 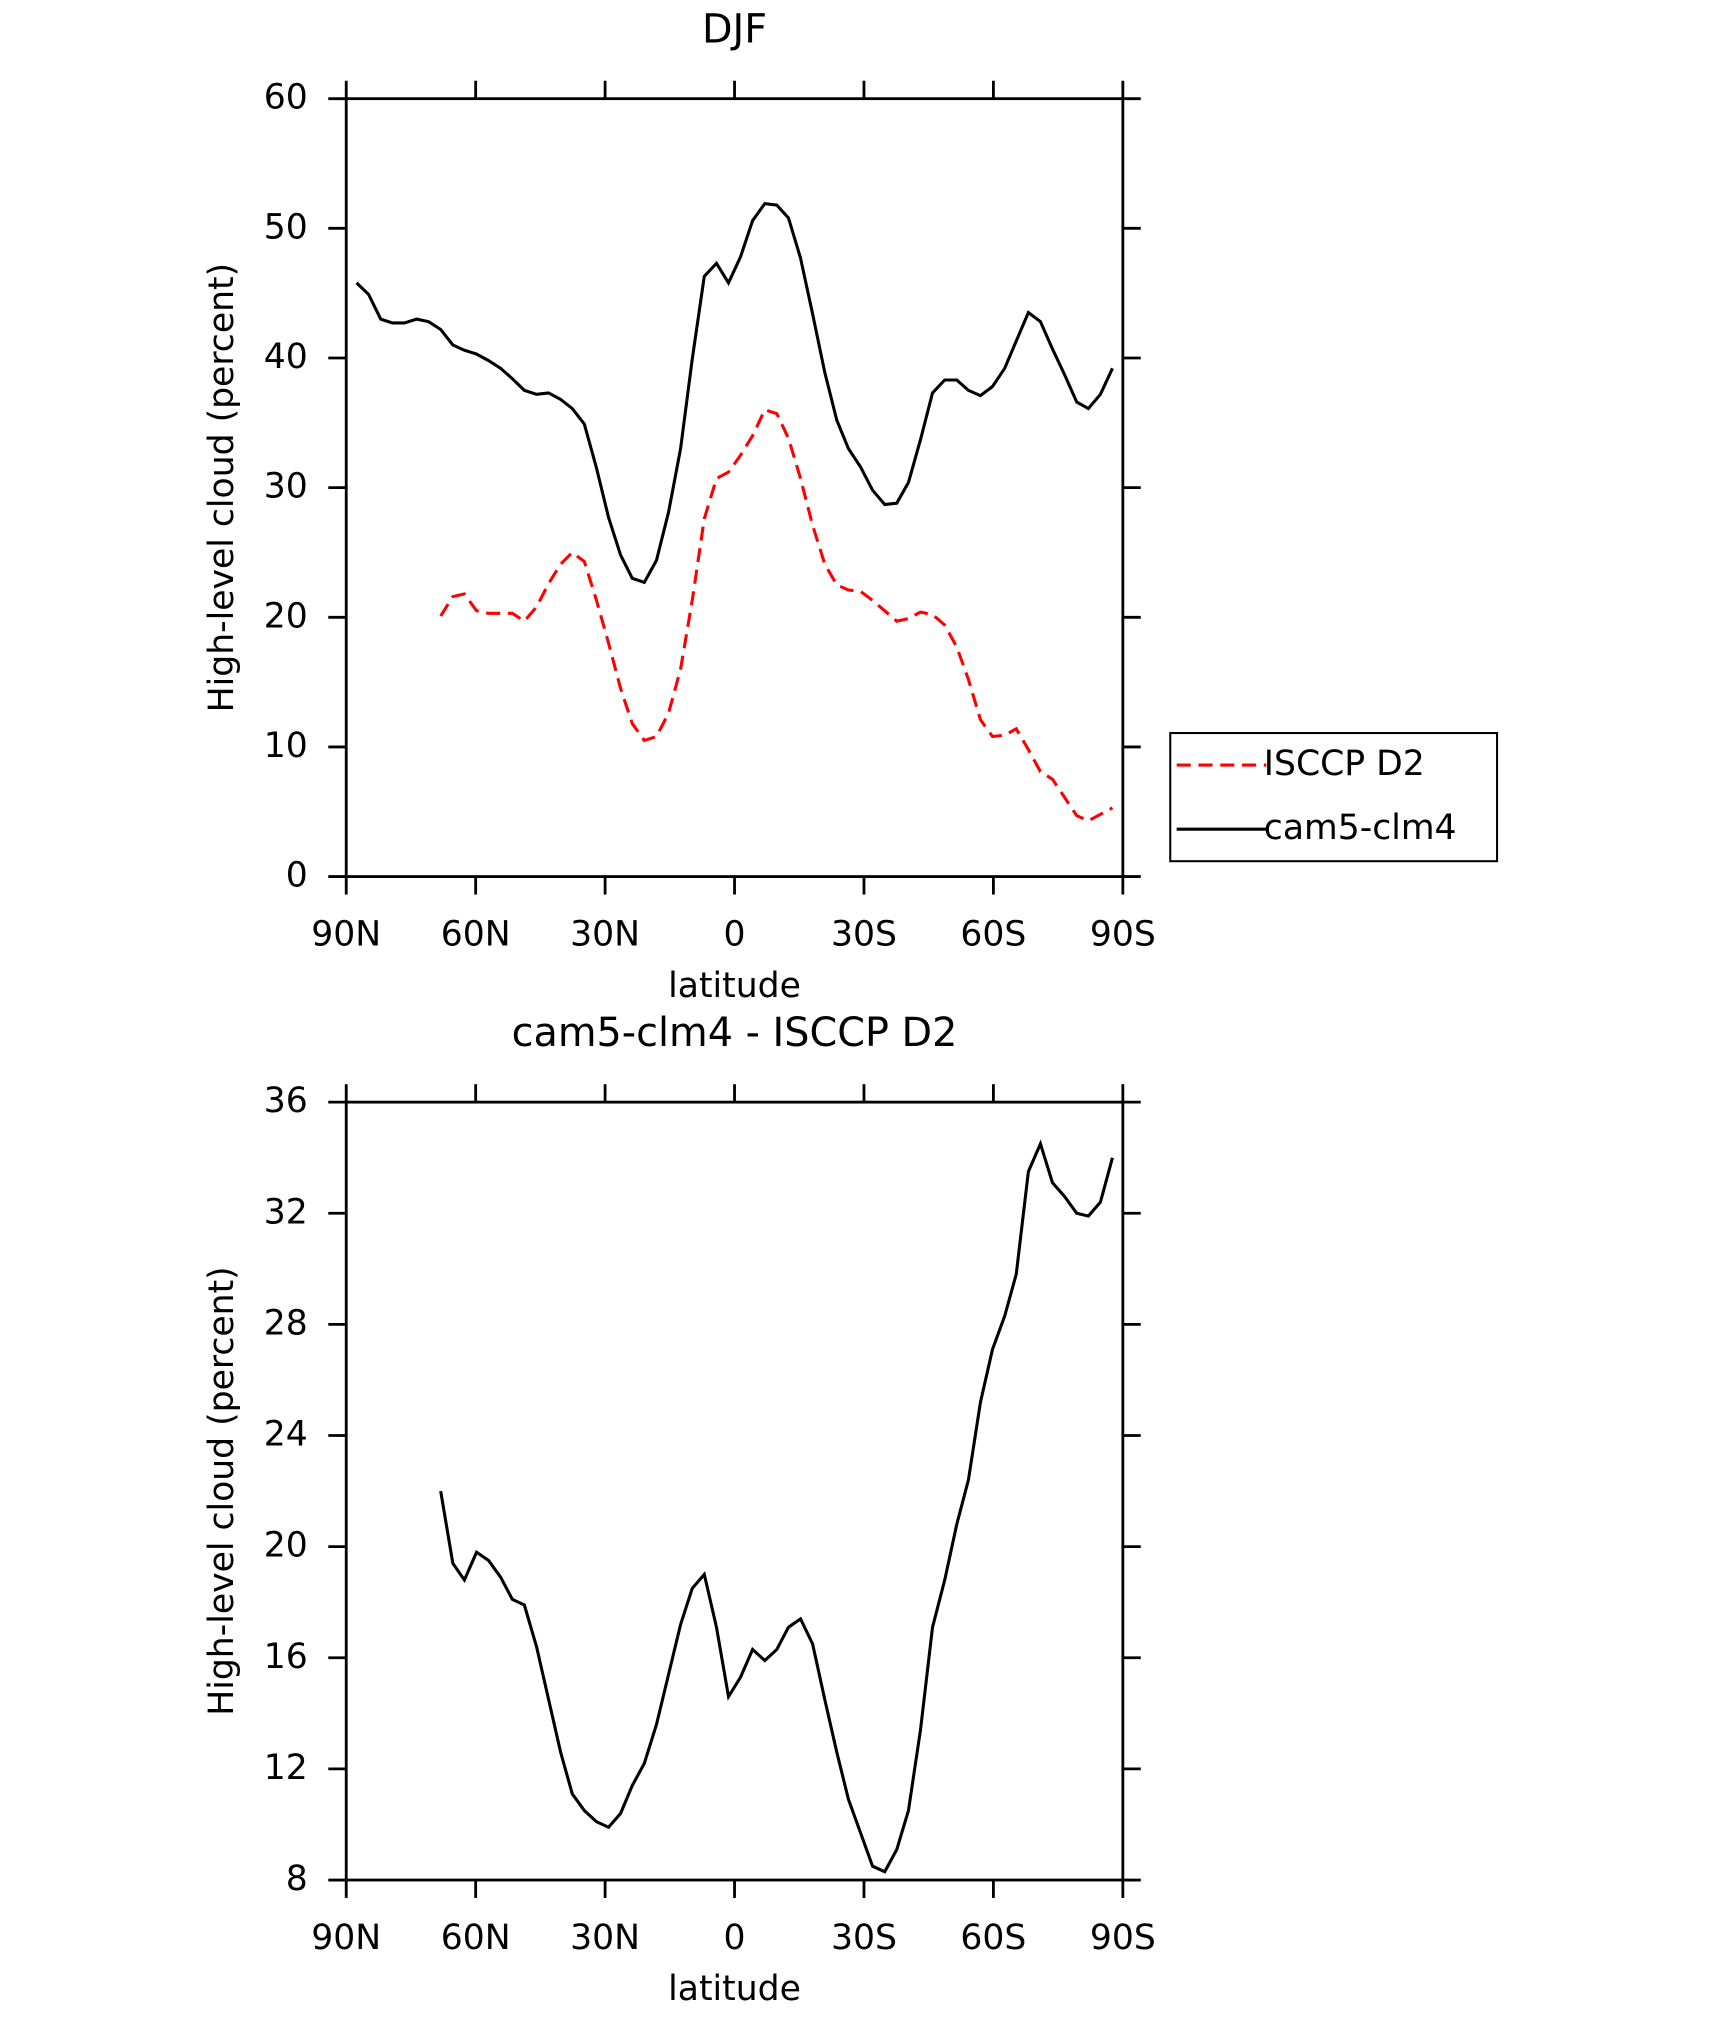 What do you see at coordinates (286, 1768) in the screenshot?
I see `y-tick-label: 12` at bounding box center [286, 1768].